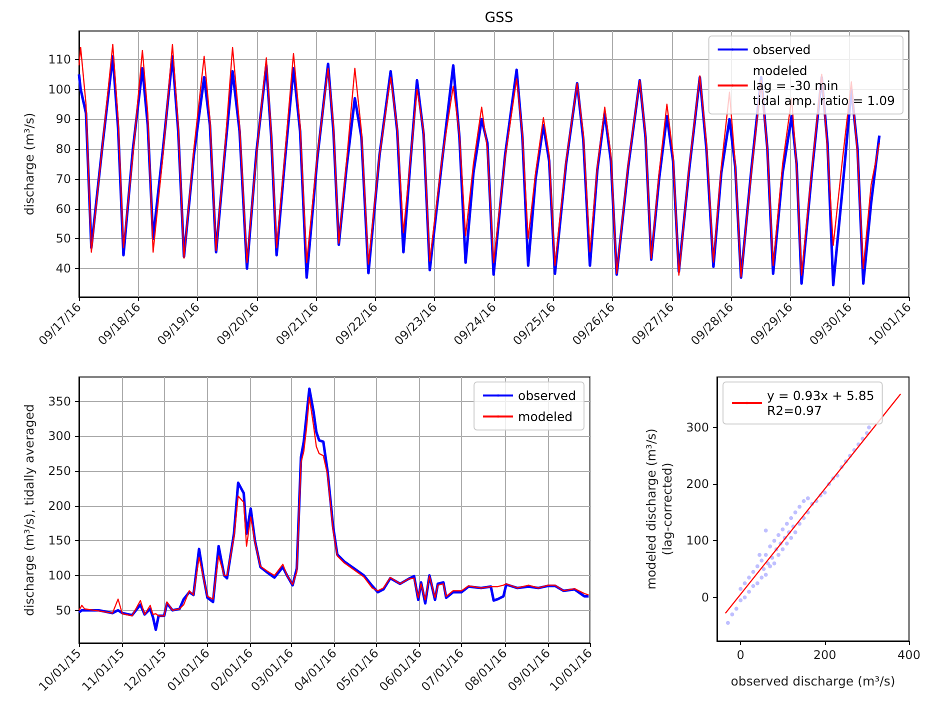 The image size is (935, 713). I want to click on y-tick-label: 150, so click(59, 541).